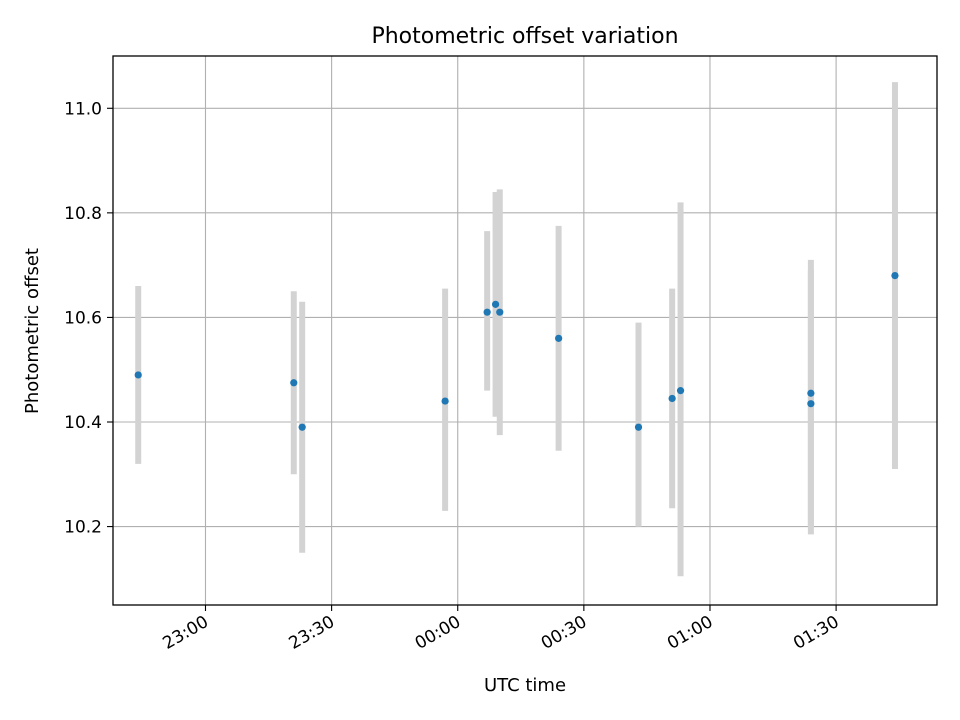 The height and width of the screenshot is (720, 960). I want to click on x-axis-label: UTC time, so click(525, 685).